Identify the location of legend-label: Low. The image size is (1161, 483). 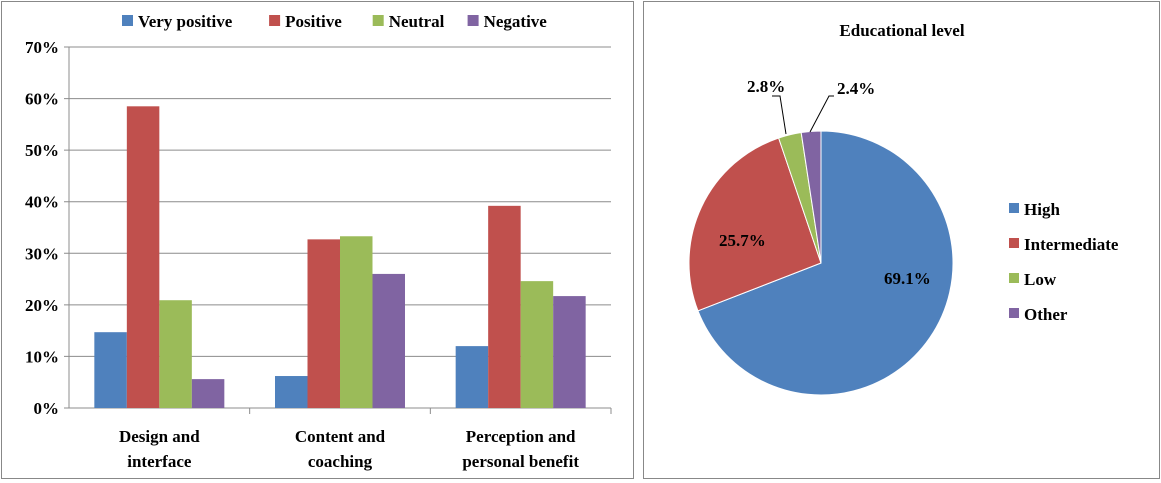
(1040, 279).